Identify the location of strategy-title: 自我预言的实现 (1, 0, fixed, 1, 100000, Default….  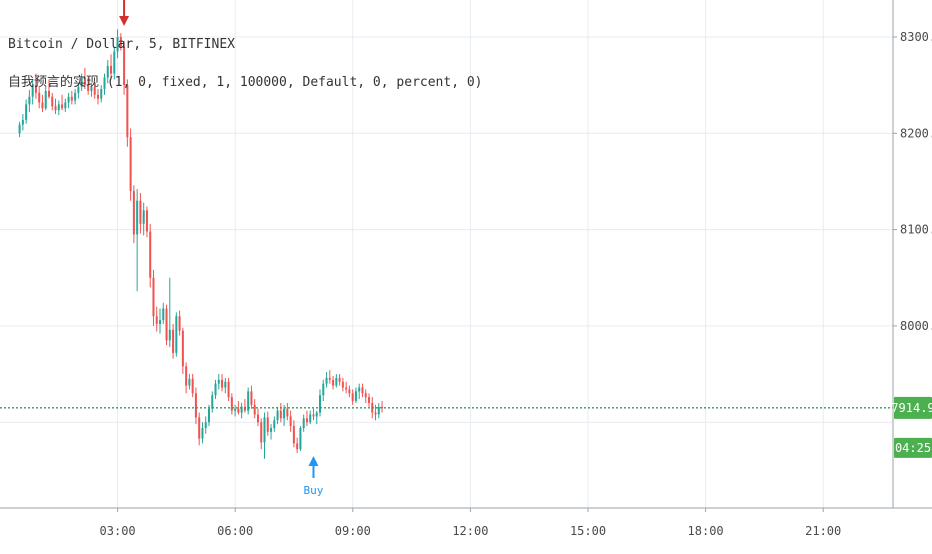
(245, 82).